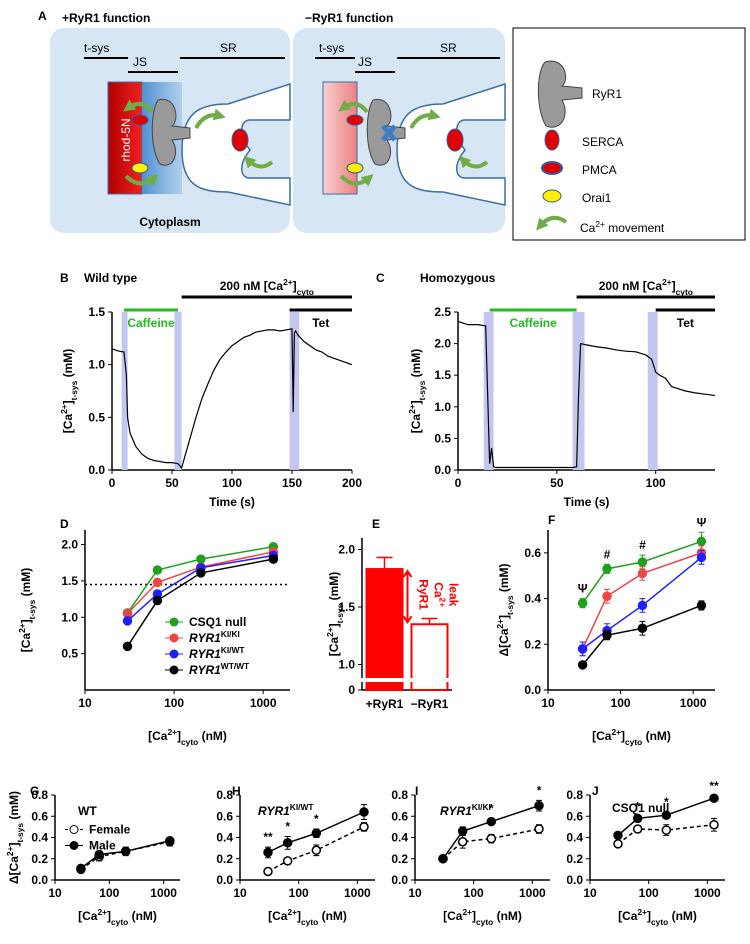 The height and width of the screenshot is (944, 750). I want to click on x-tick-label: +RyR1, so click(385, 704).